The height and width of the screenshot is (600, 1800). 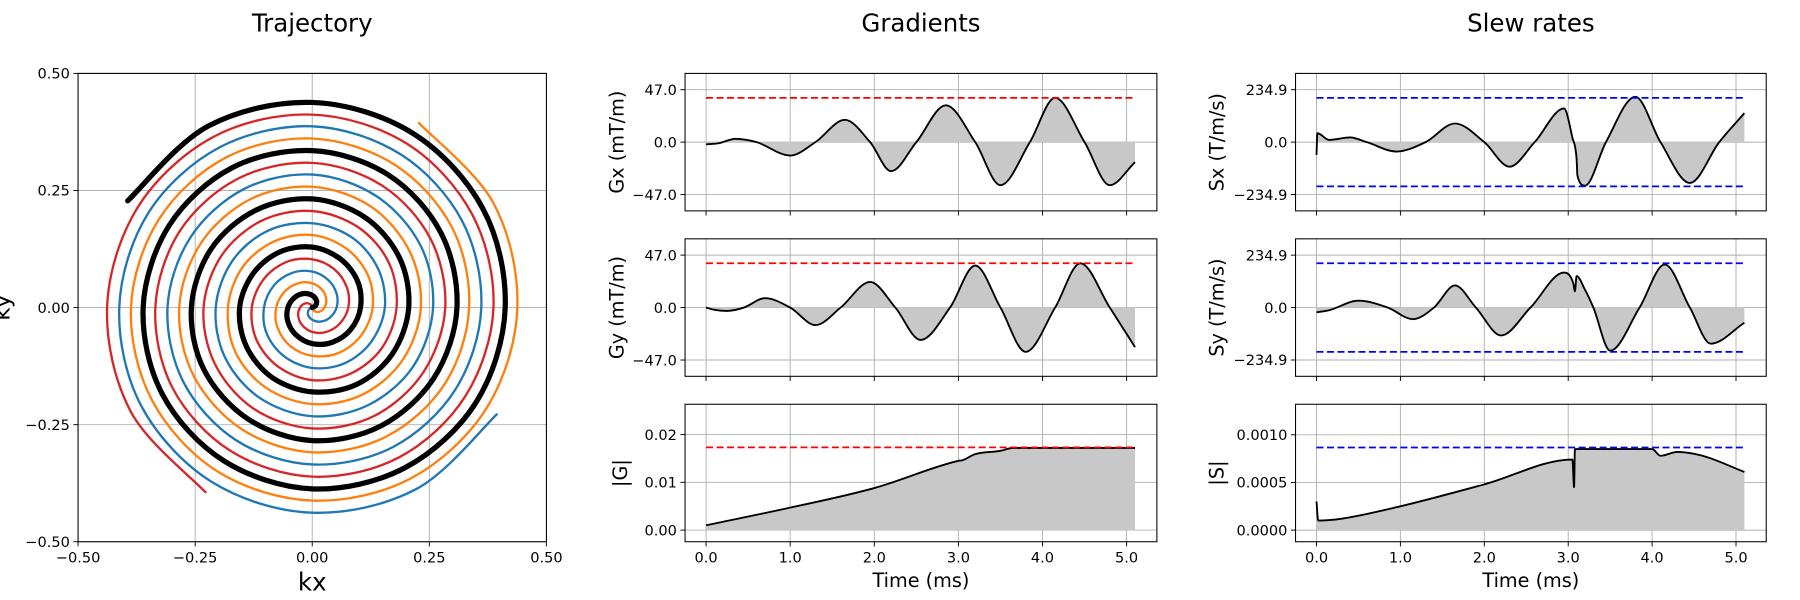 What do you see at coordinates (661, 483) in the screenshot?
I see `y-tick-label: 0.01` at bounding box center [661, 483].